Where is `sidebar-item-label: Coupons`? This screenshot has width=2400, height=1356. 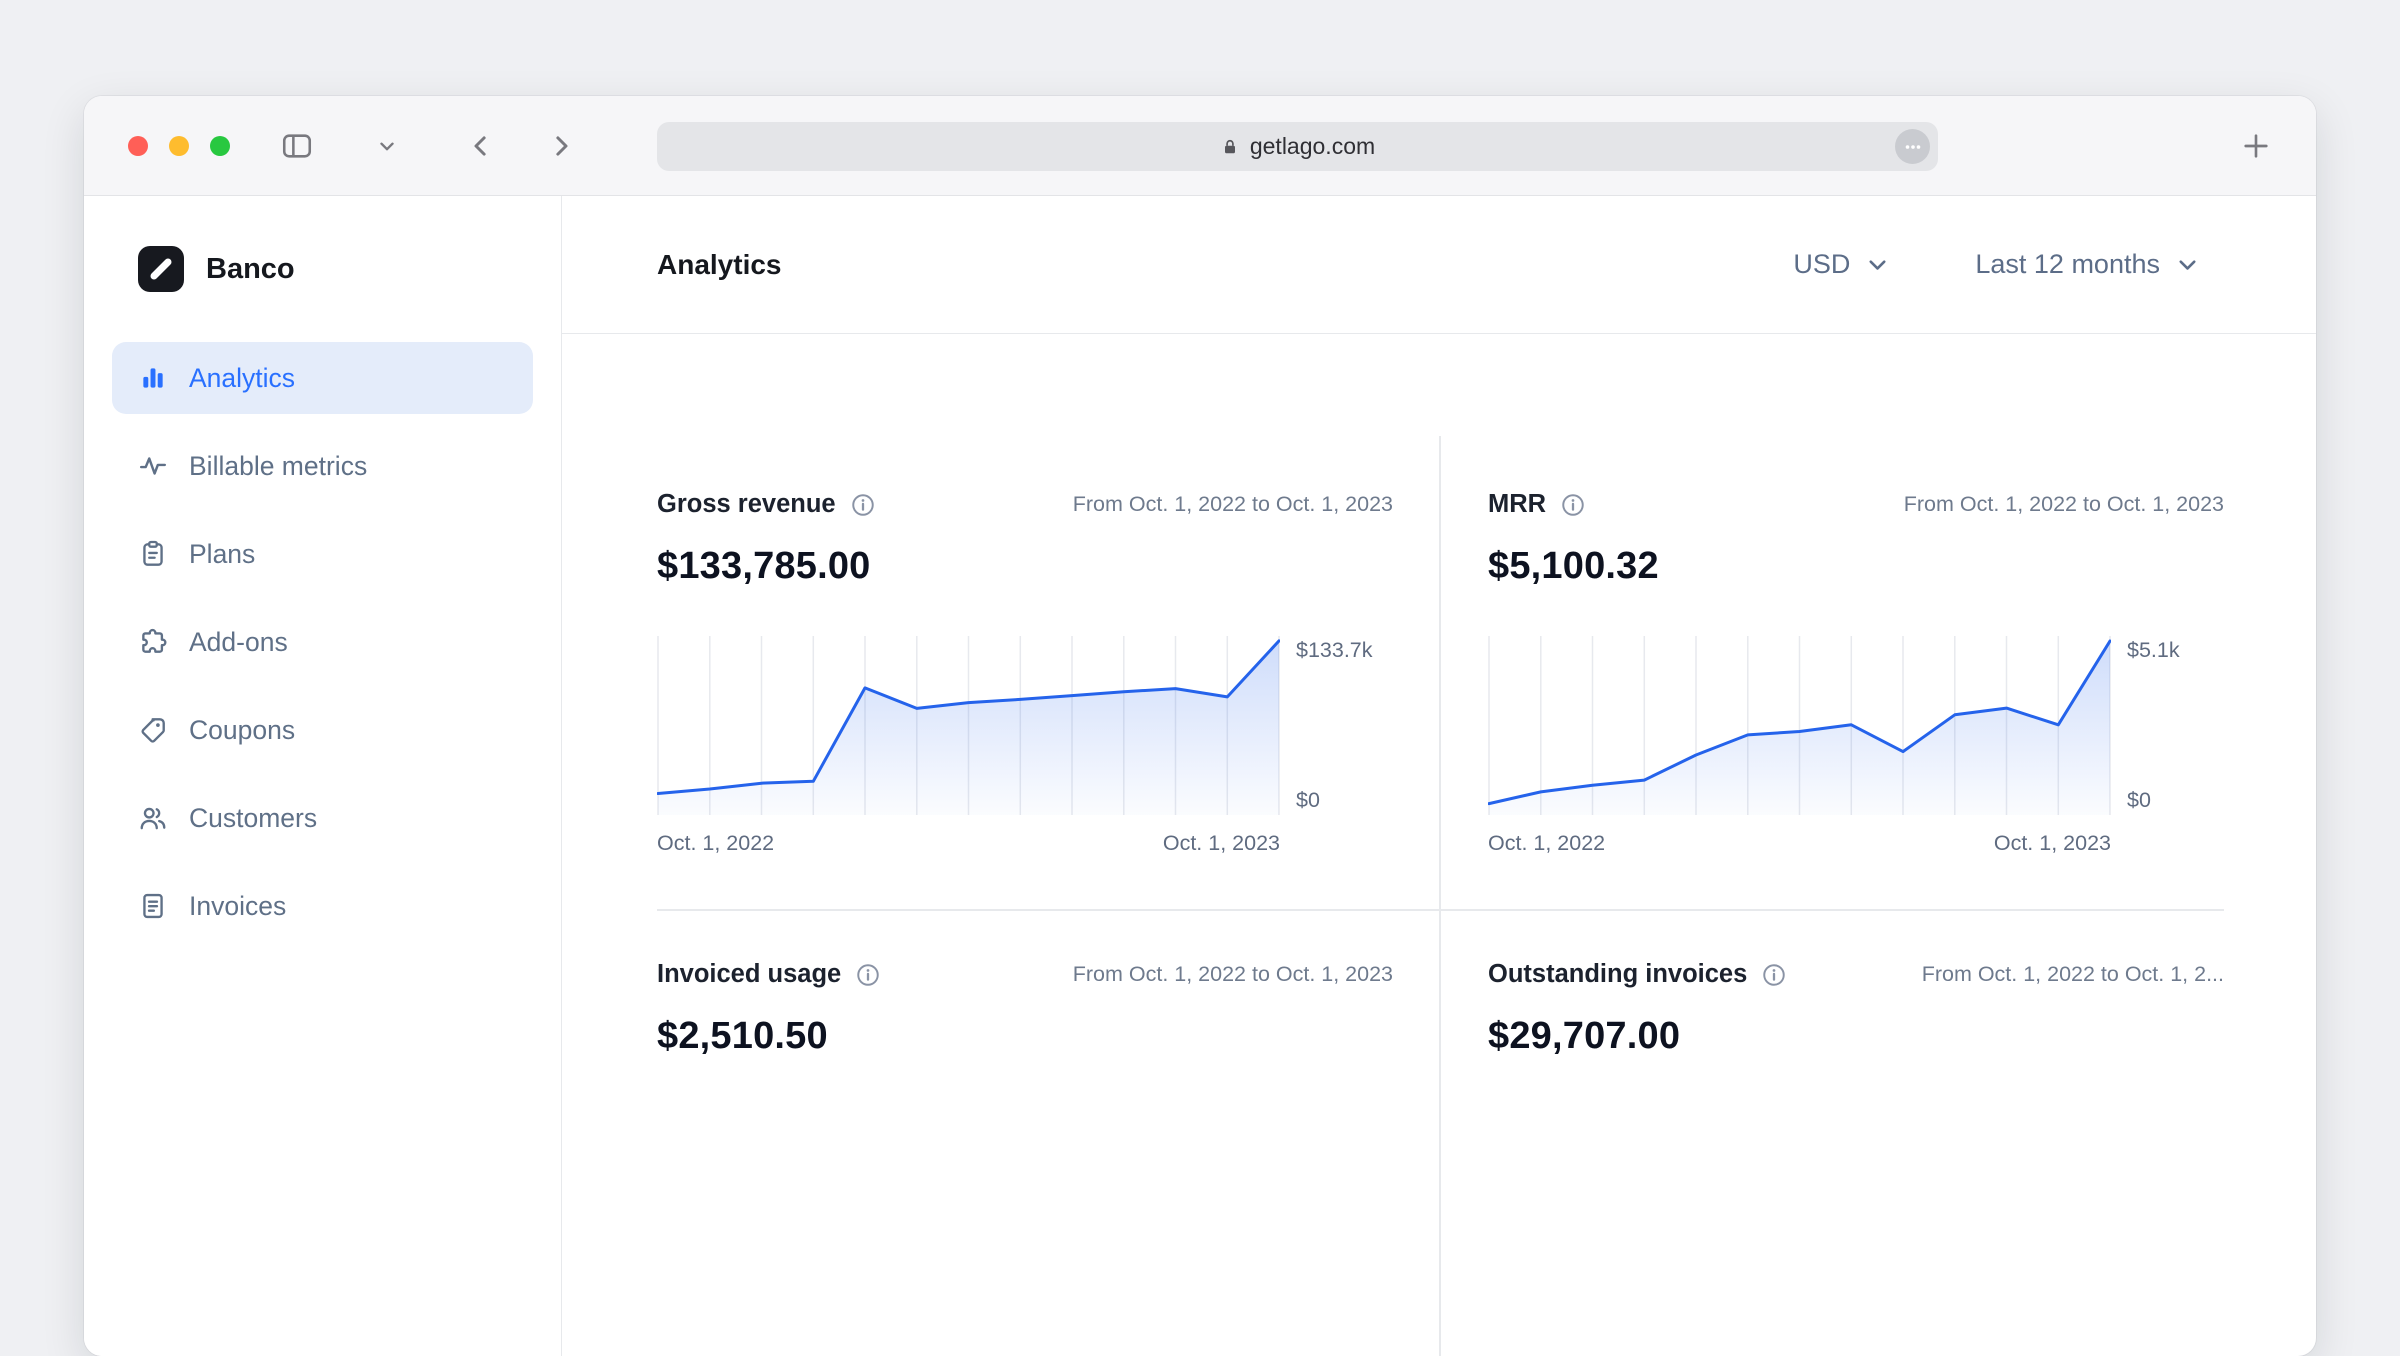 sidebar-item-label: Coupons is located at coordinates (242, 729).